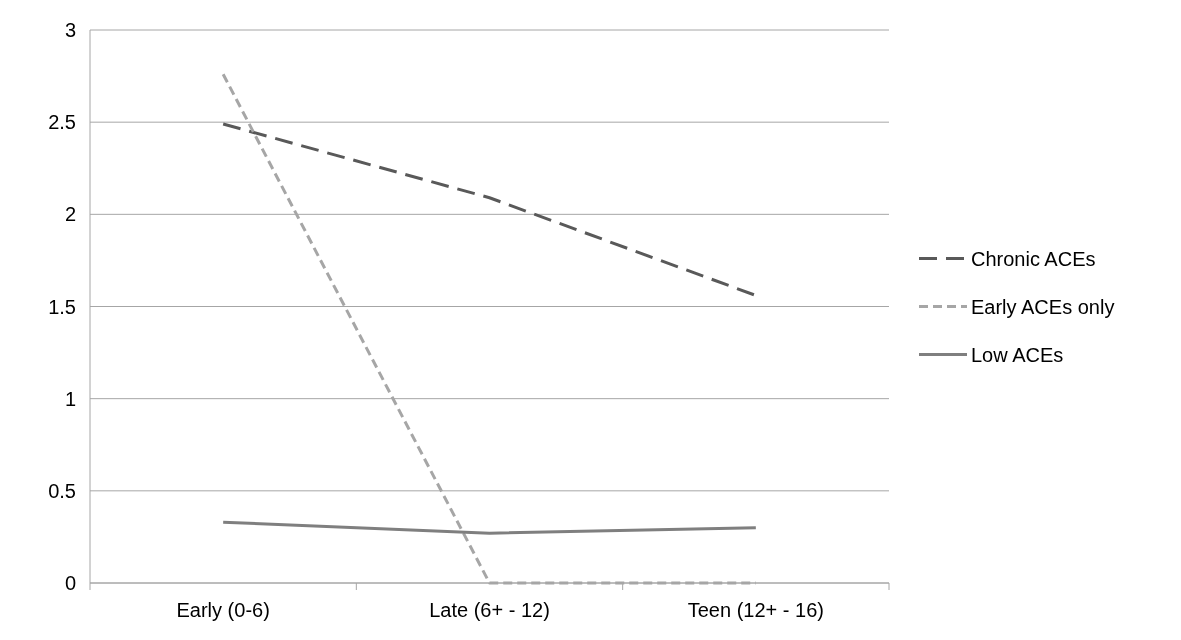 This screenshot has width=1181, height=640. Describe the element at coordinates (1043, 306) in the screenshot. I see `legend-label: Early ACEs only` at that location.